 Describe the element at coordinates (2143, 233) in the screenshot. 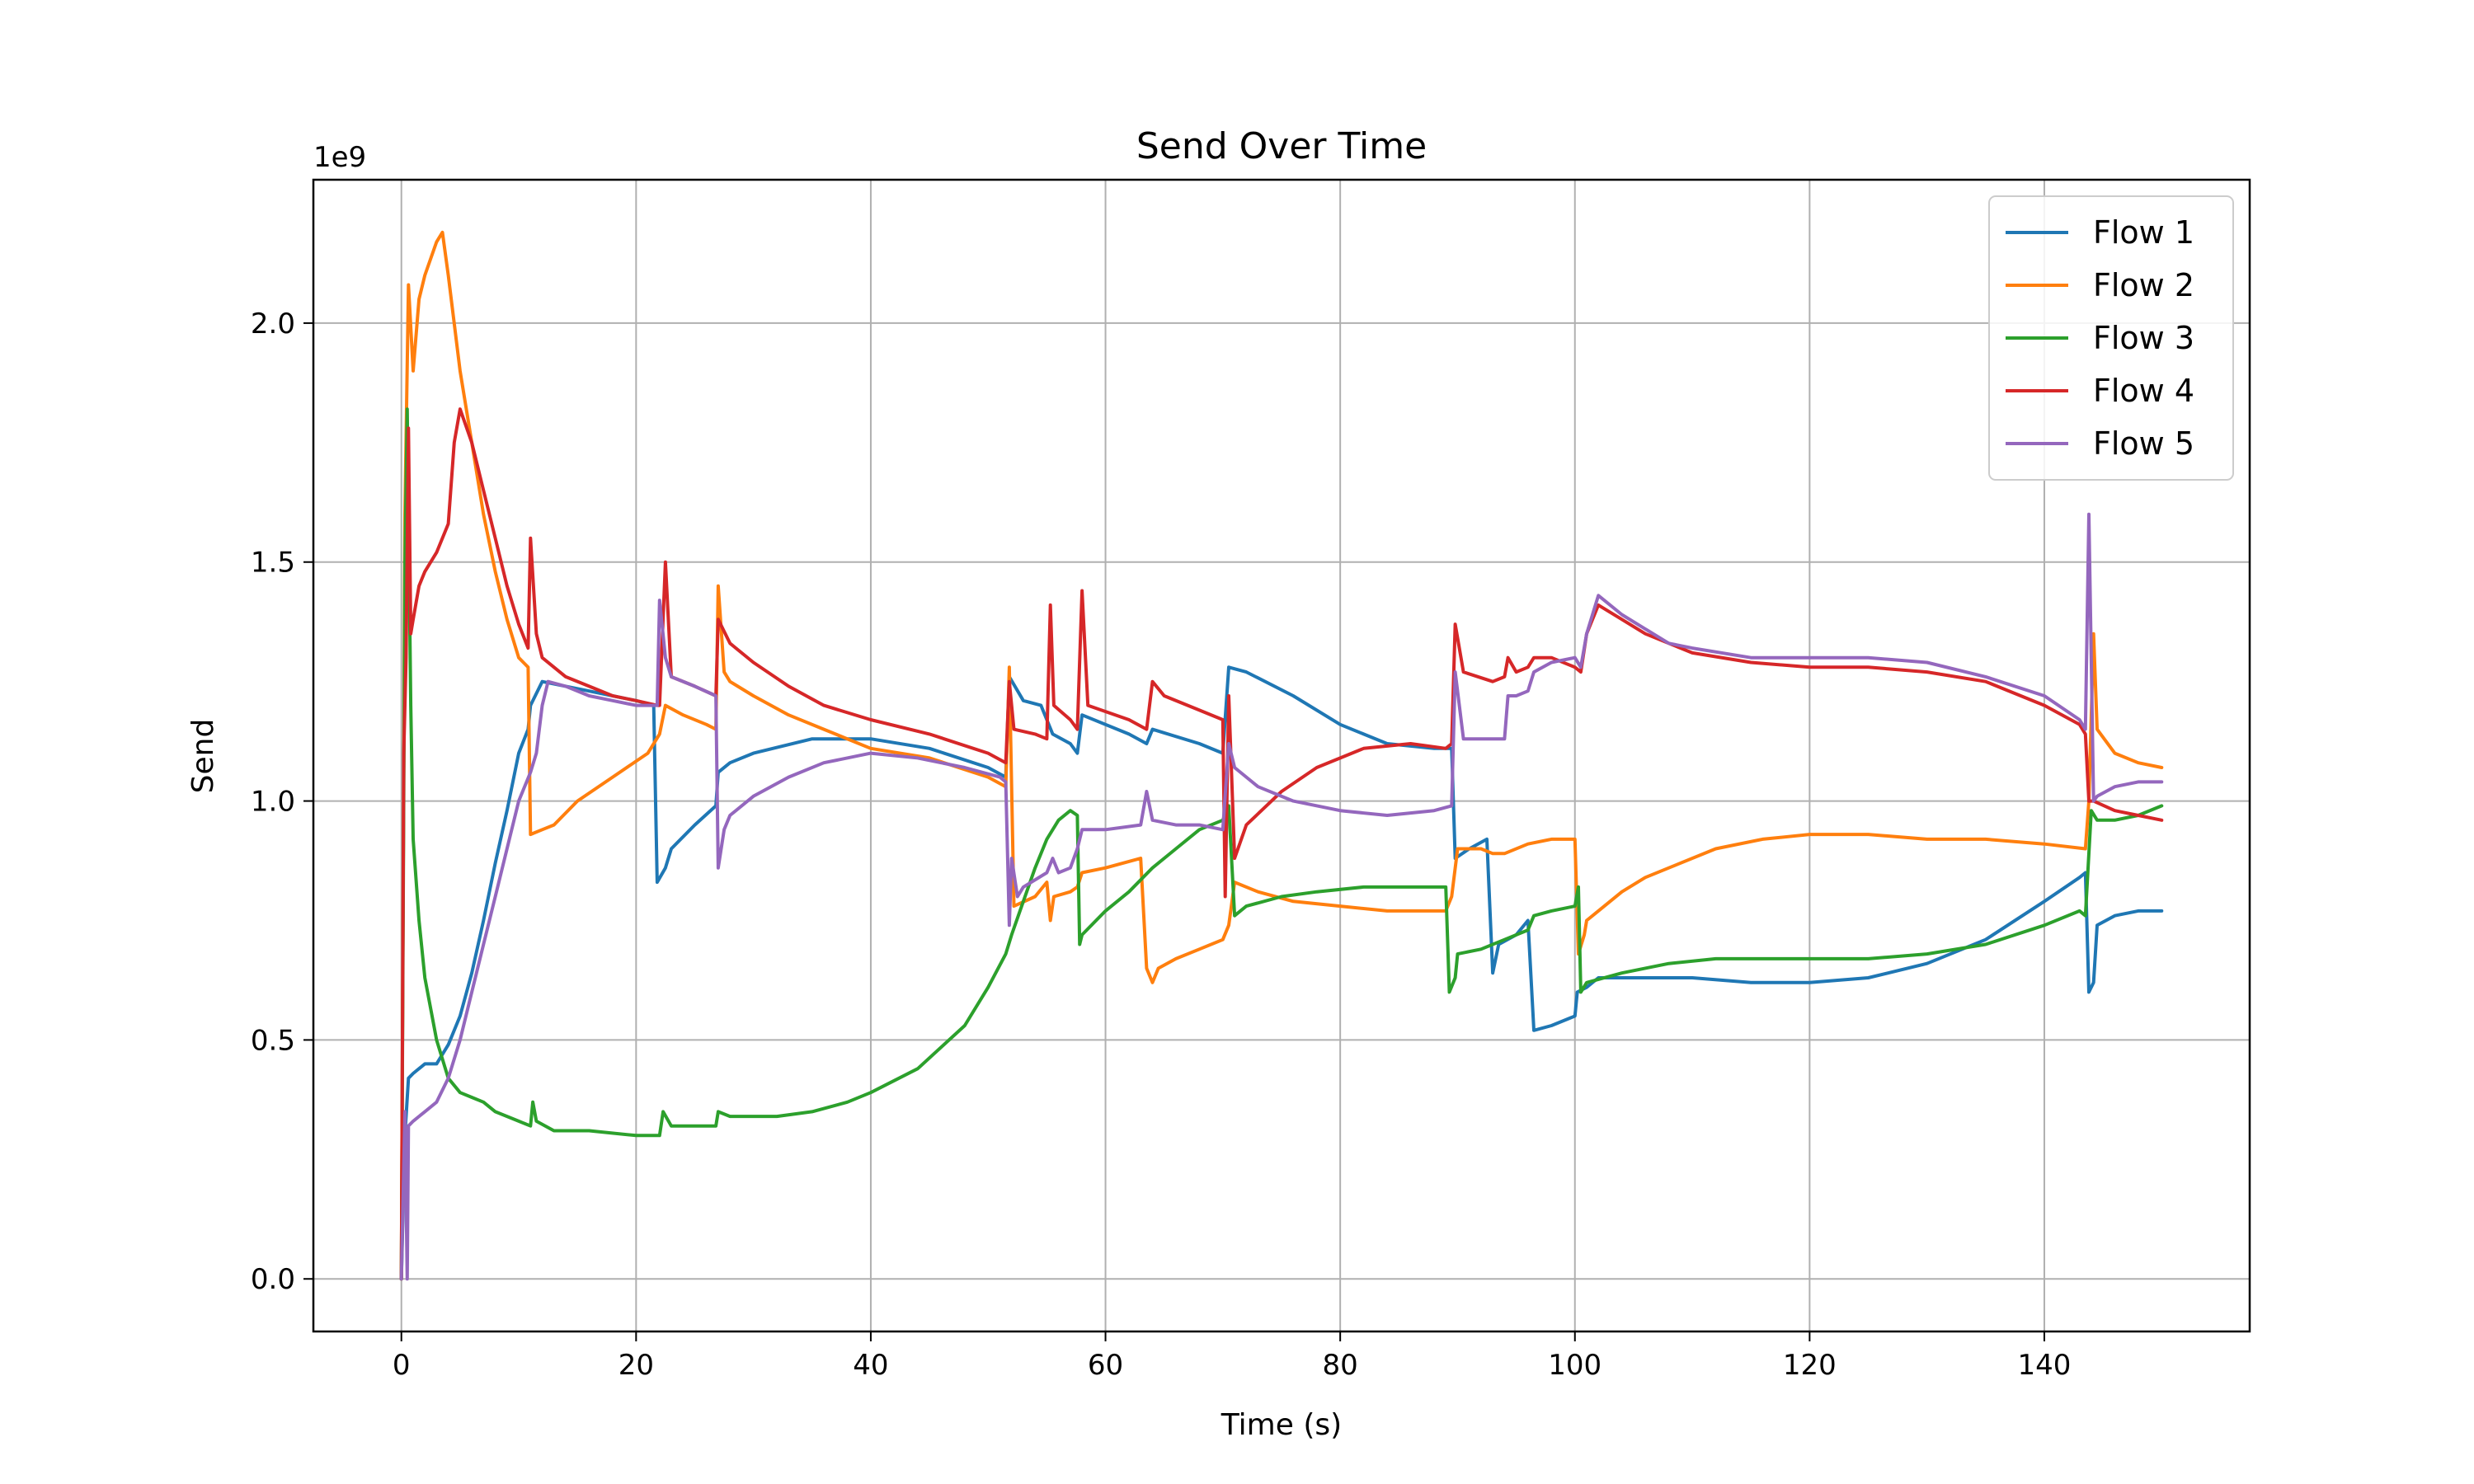

I see `legend-label: Flow 1` at that location.